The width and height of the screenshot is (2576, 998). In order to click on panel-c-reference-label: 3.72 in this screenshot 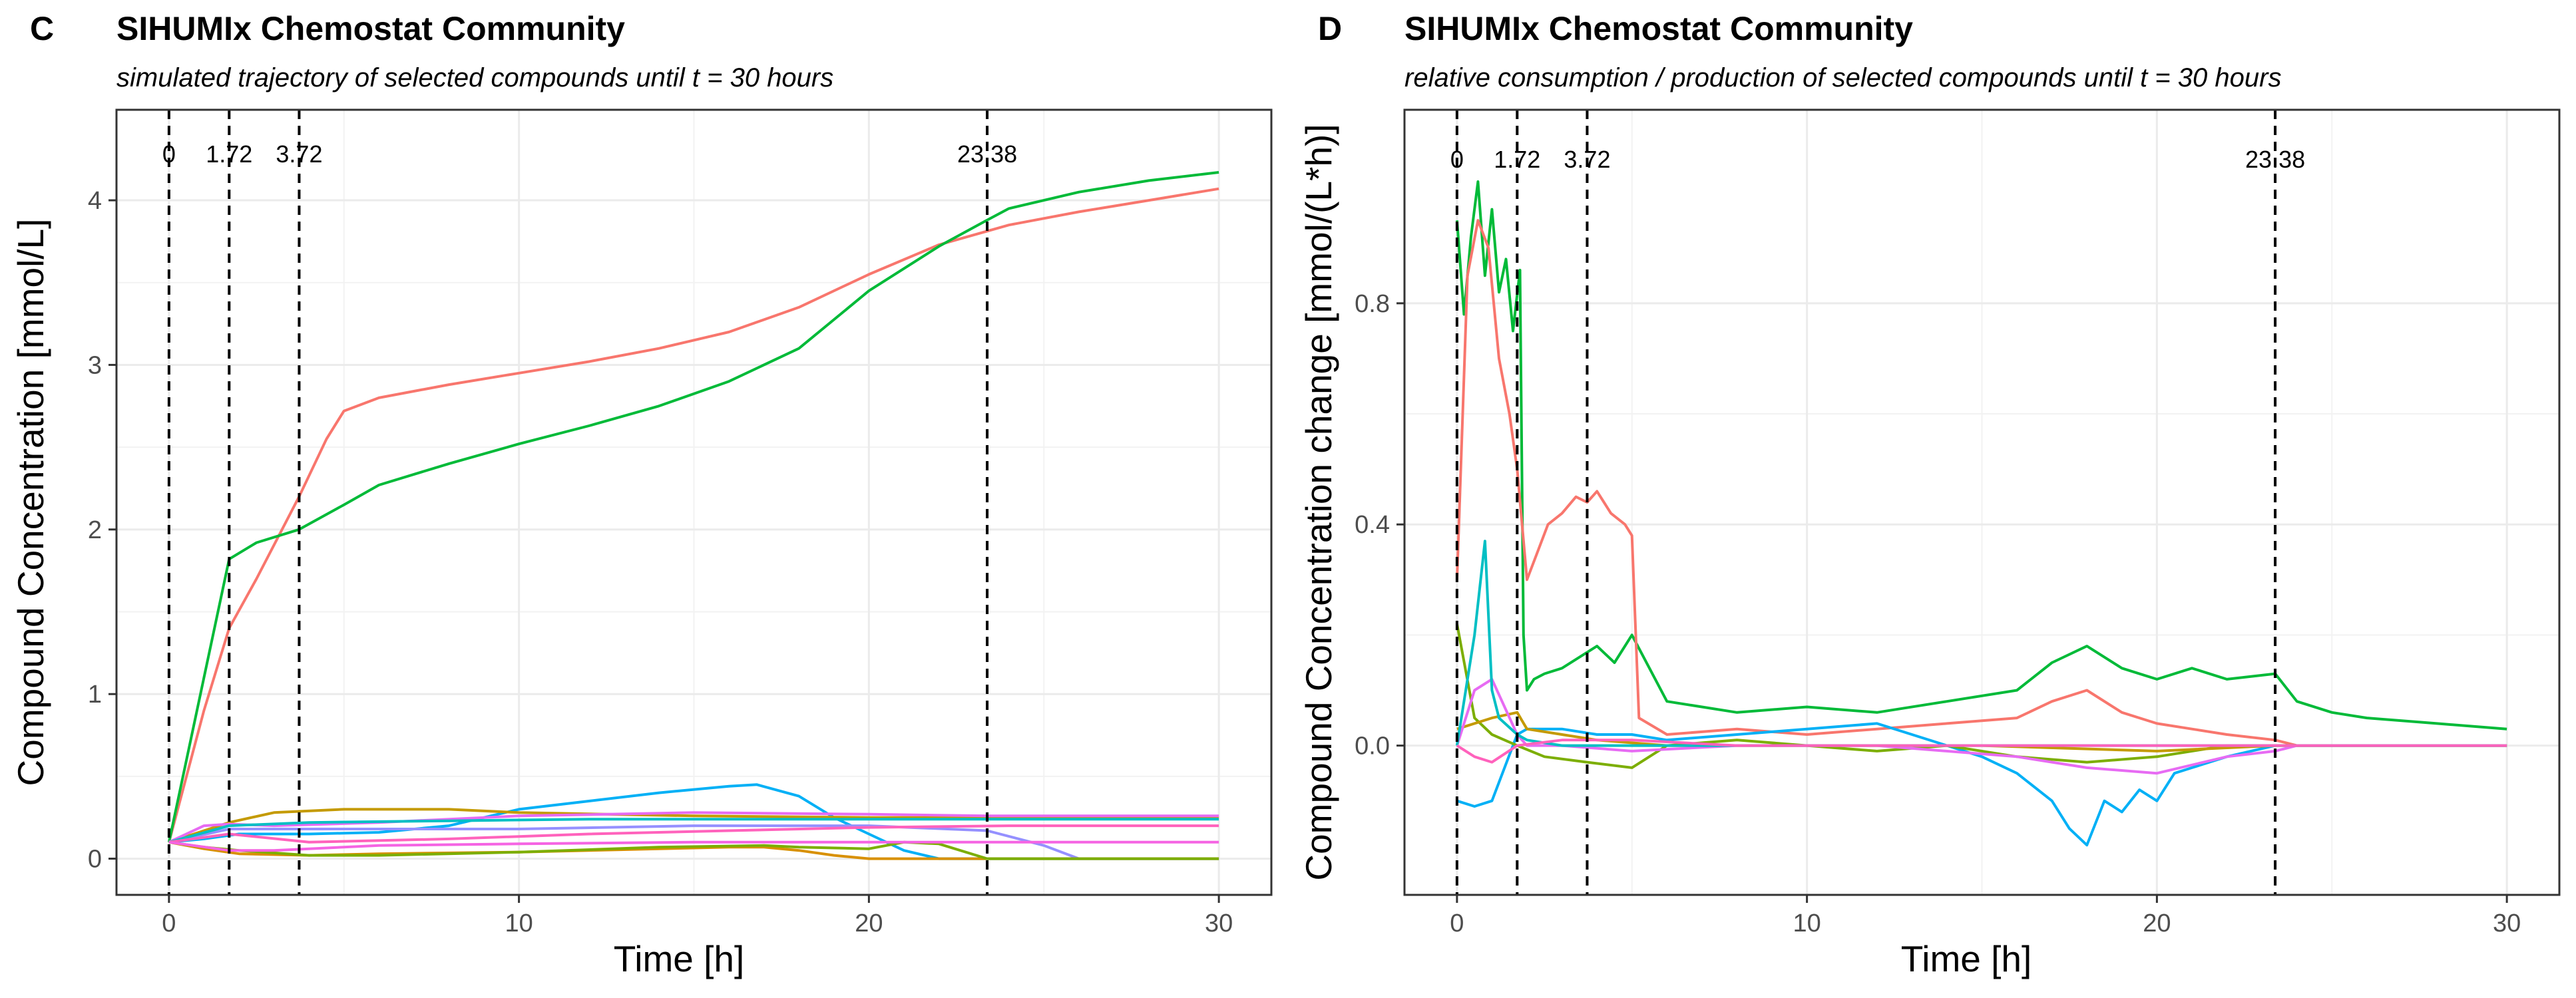, I will do `click(299, 154)`.